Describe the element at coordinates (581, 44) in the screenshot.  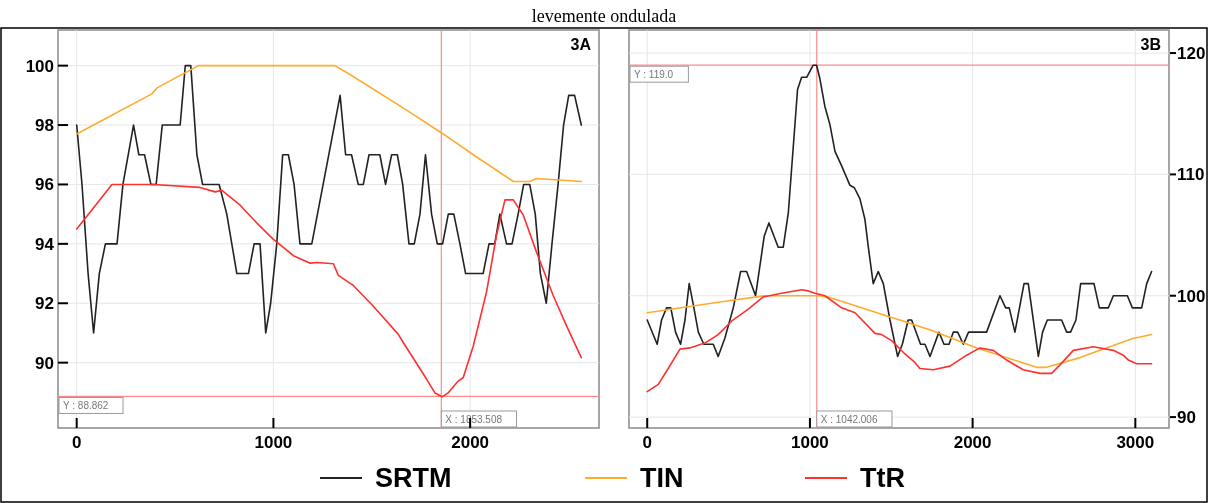
I see `chart-title: 3A` at that location.